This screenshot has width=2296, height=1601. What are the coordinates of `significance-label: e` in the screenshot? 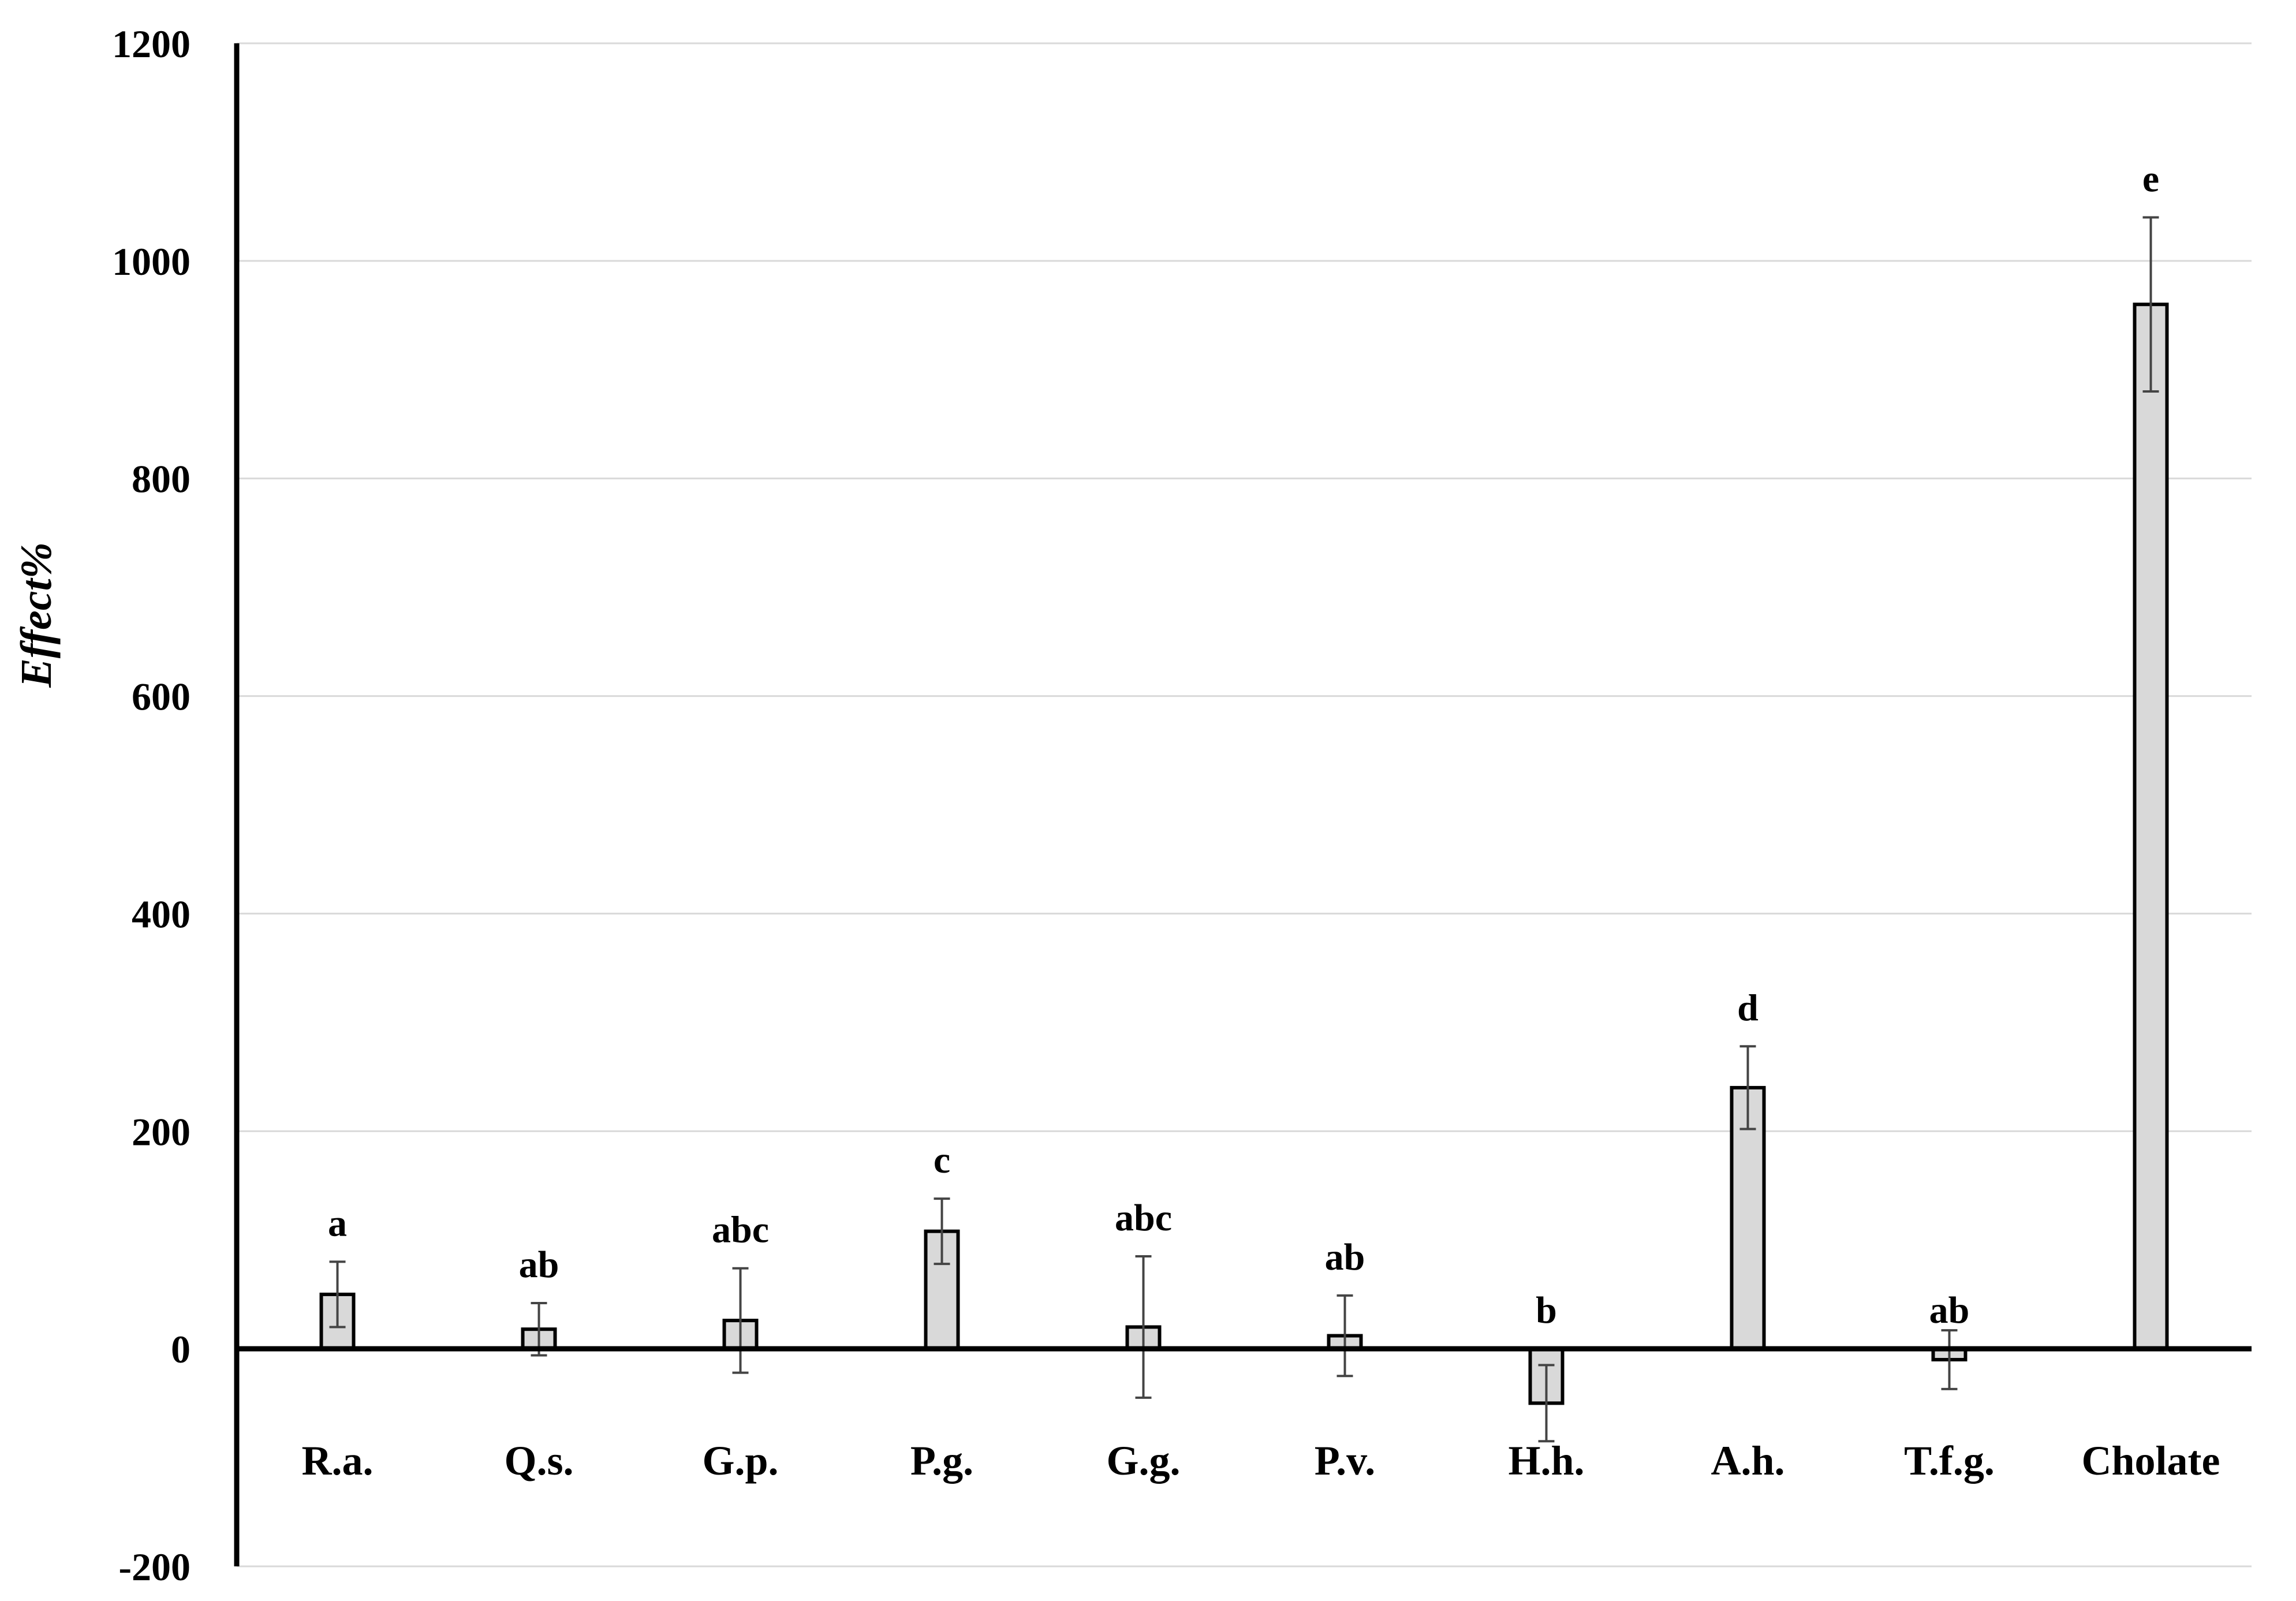 It's located at (2150, 179).